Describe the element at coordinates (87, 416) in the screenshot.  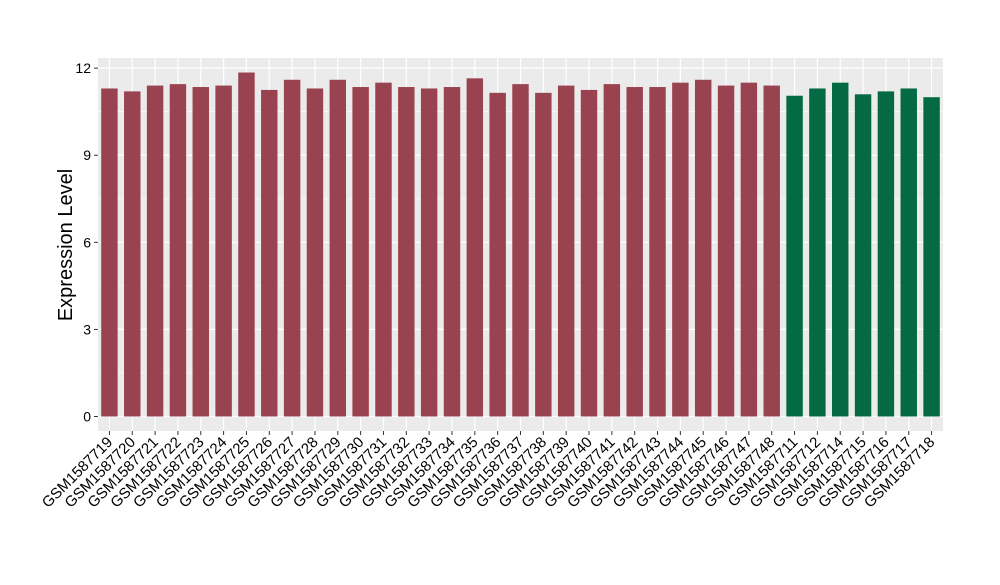
I see `y-tick-label: 0` at that location.